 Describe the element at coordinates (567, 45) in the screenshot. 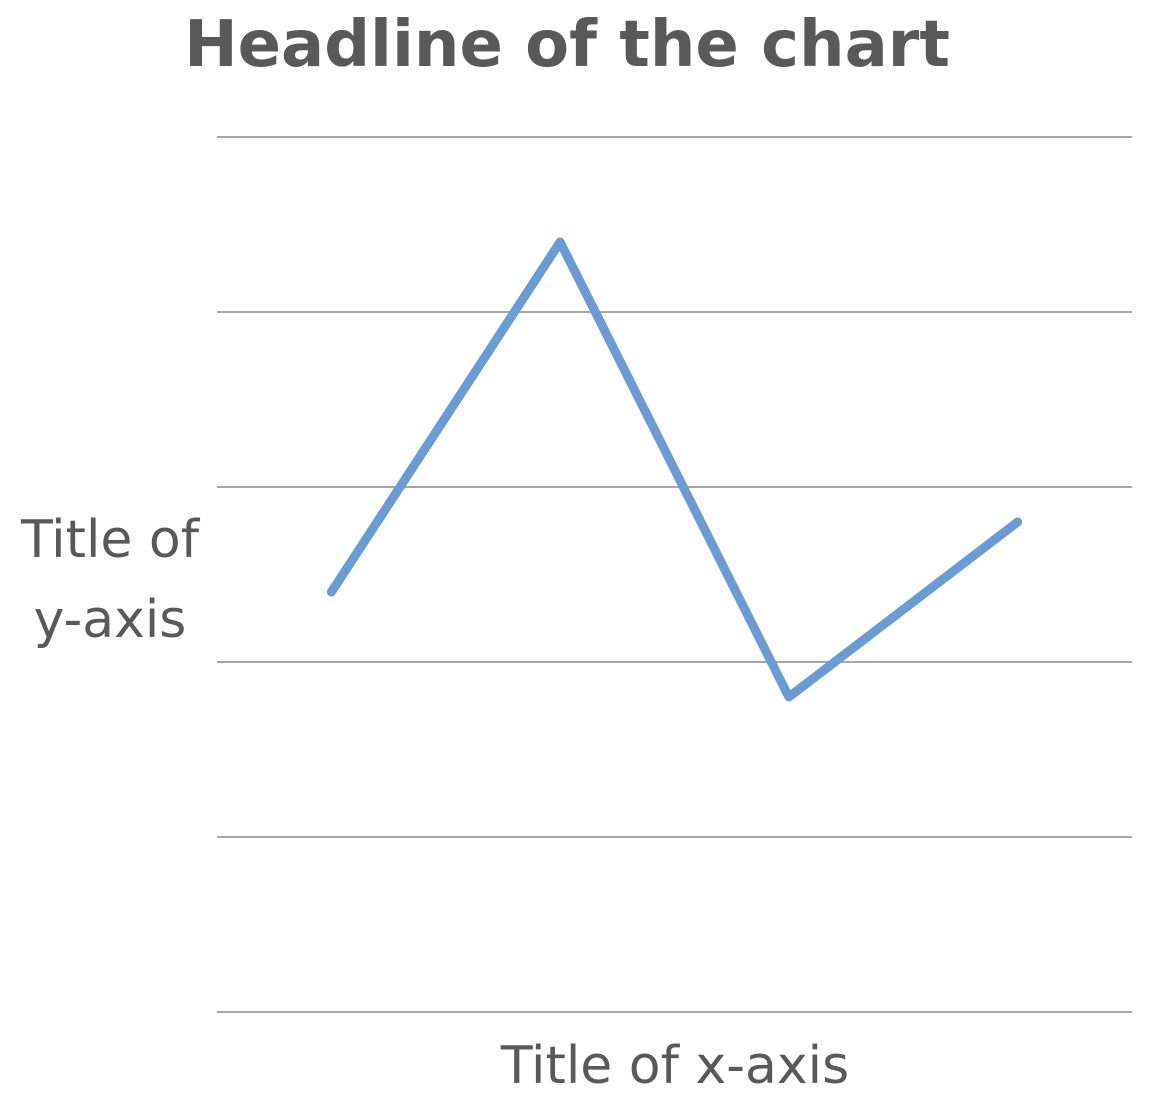

I see `chart-title: Headline of the chart` at that location.